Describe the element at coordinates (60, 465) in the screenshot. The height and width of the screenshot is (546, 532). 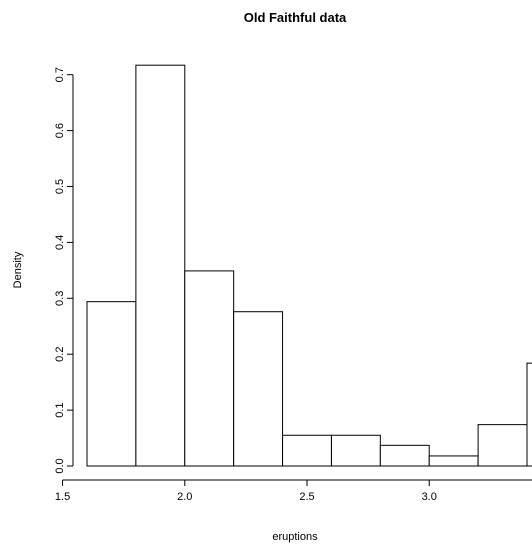
I see `y-tick-label: 0.0` at that location.